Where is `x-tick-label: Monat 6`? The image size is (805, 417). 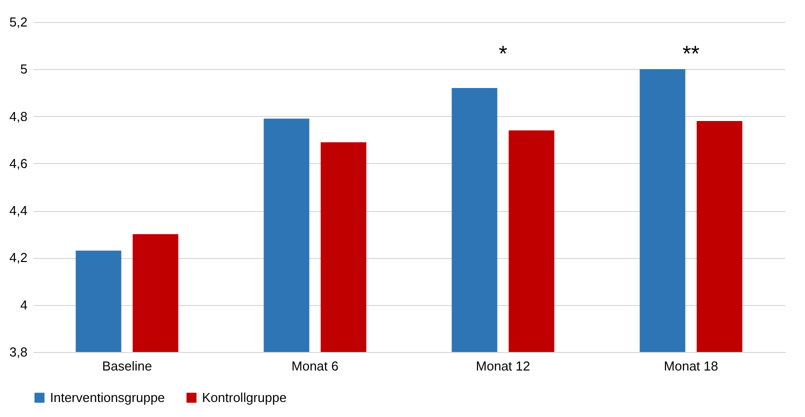 x-tick-label: Monat 6 is located at coordinates (315, 366).